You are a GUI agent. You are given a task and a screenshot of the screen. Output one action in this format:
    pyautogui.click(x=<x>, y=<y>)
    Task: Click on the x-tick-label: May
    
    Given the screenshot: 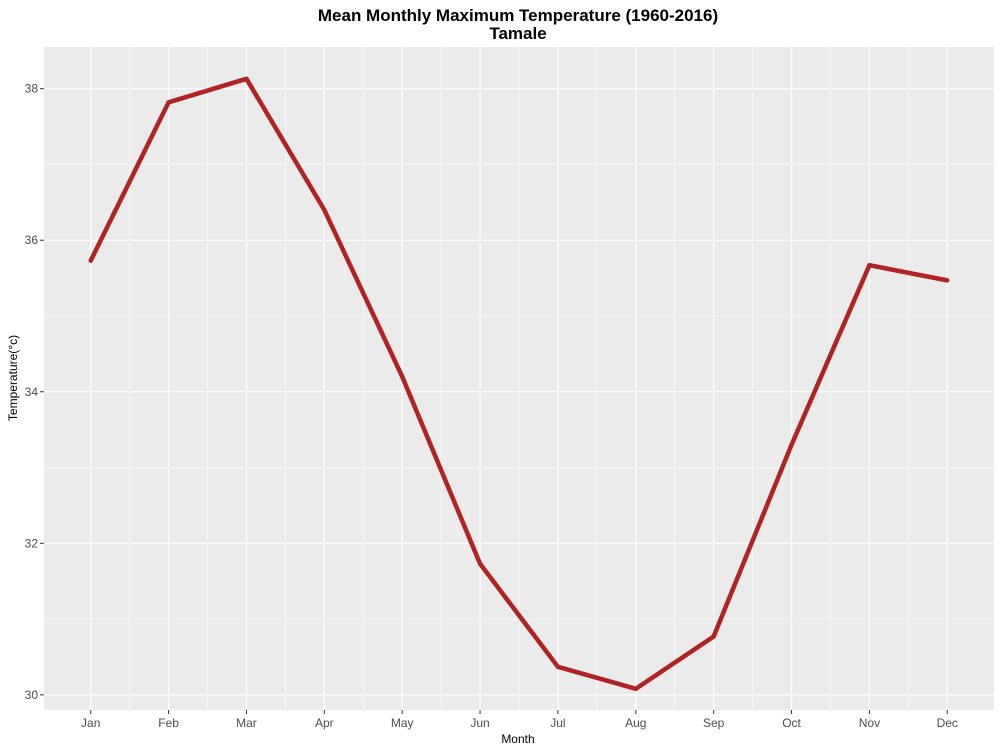 What is the action you would take?
    pyautogui.click(x=402, y=723)
    